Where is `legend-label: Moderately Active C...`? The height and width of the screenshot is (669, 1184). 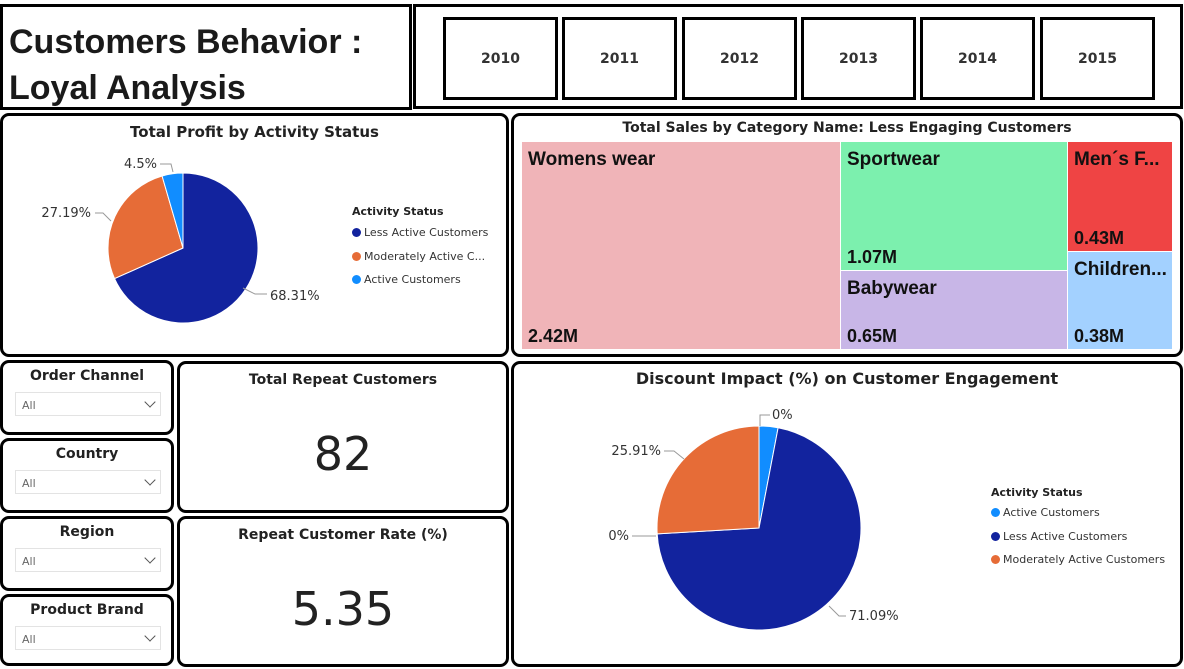
legend-label: Moderately Active C... is located at coordinates (425, 256).